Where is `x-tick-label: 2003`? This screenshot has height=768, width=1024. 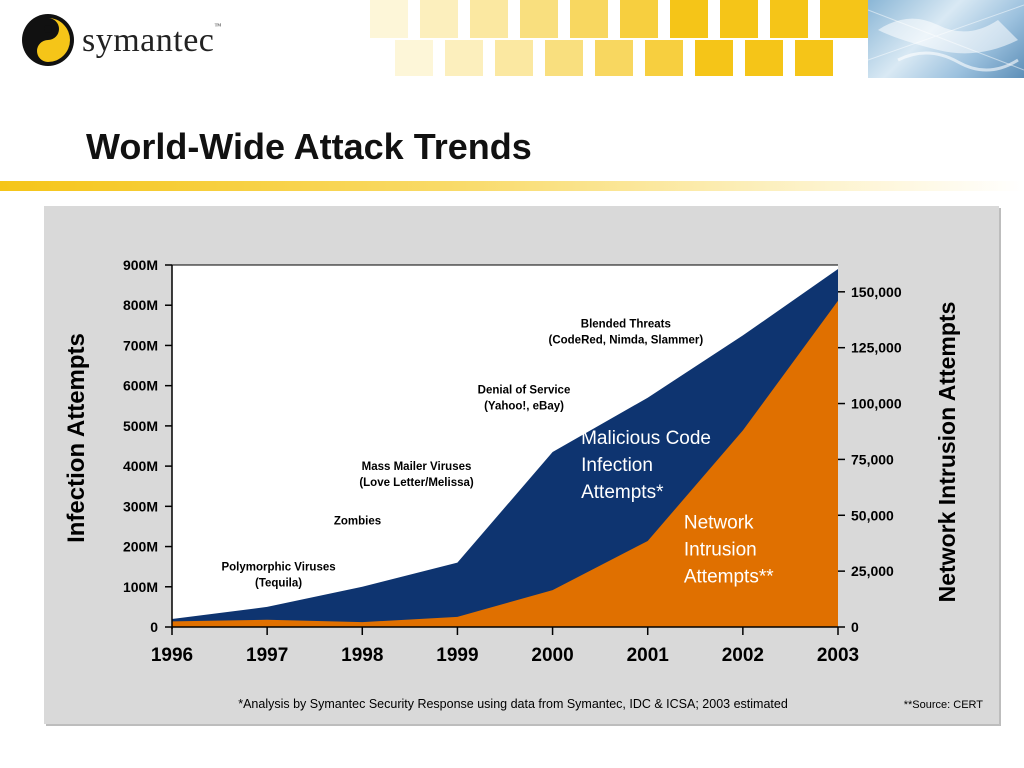 x-tick-label: 2003 is located at coordinates (838, 655).